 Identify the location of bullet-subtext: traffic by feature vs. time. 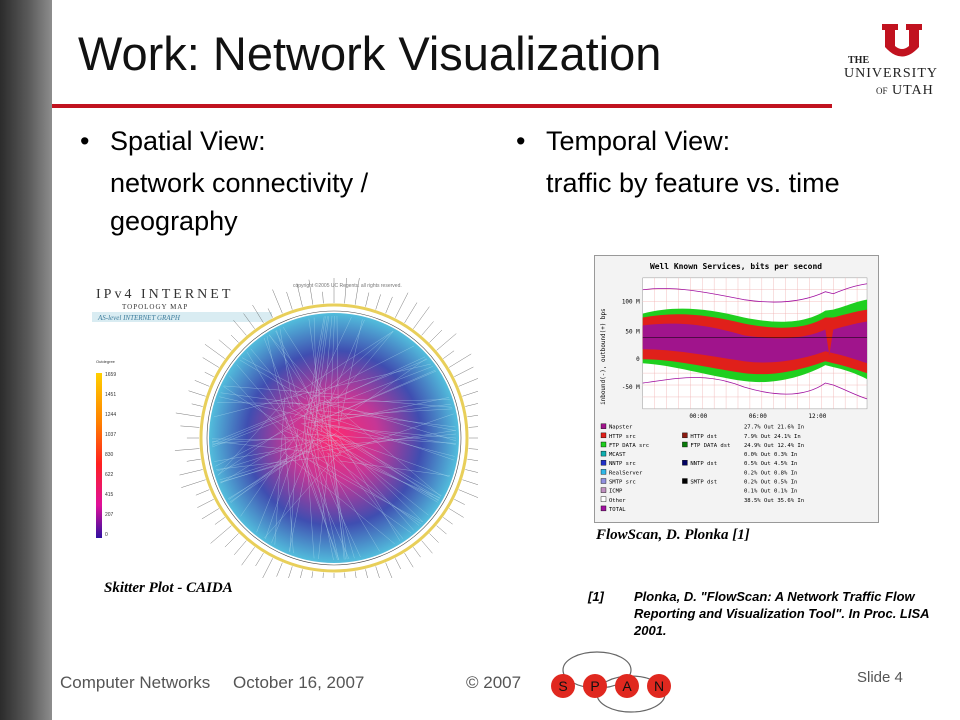
(693, 183).